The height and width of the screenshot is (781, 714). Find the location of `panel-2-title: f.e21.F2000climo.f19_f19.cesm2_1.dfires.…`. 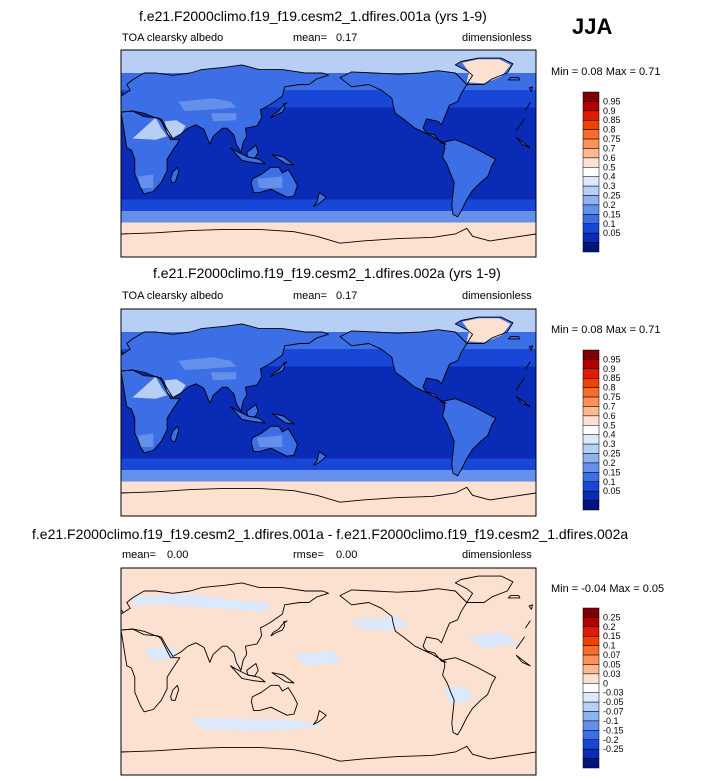

panel-2-title: f.e21.F2000climo.f19_f19.cesm2_1.dfires.… is located at coordinates (327, 273).